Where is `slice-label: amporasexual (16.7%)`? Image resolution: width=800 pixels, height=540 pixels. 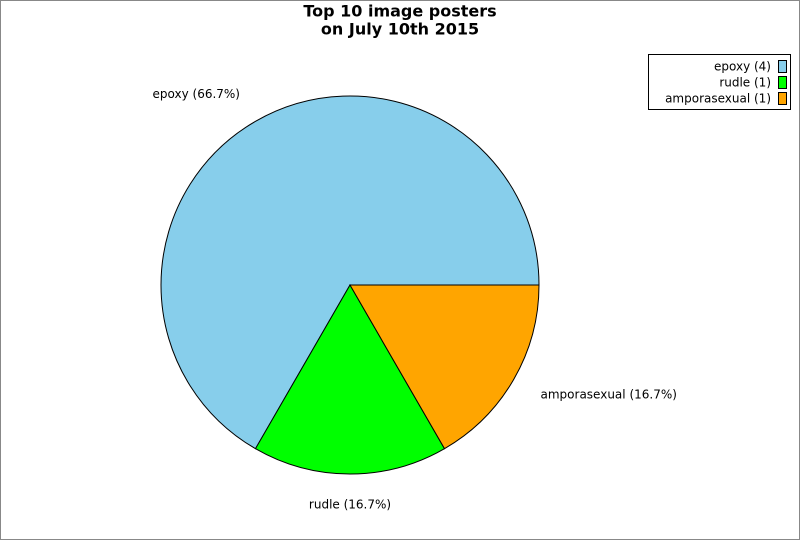
slice-label: amporasexual (16.7%) is located at coordinates (609, 395).